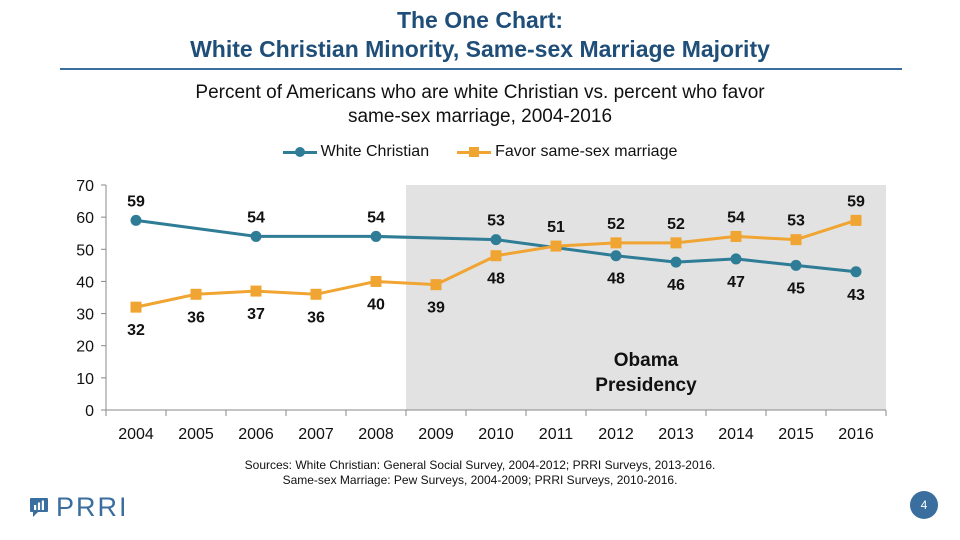 The image size is (960, 540). What do you see at coordinates (796, 288) in the screenshot?
I see `data-label-white-christian: 45` at bounding box center [796, 288].